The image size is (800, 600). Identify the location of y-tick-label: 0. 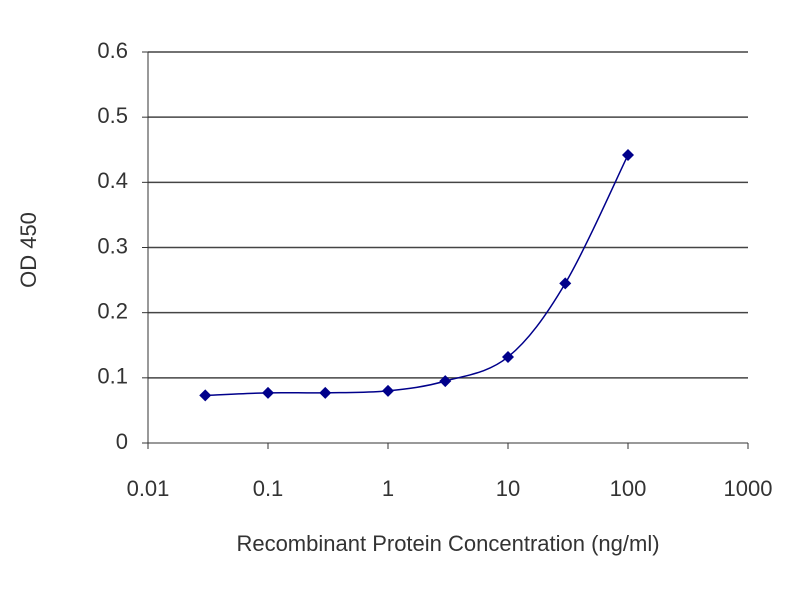
(122, 441).